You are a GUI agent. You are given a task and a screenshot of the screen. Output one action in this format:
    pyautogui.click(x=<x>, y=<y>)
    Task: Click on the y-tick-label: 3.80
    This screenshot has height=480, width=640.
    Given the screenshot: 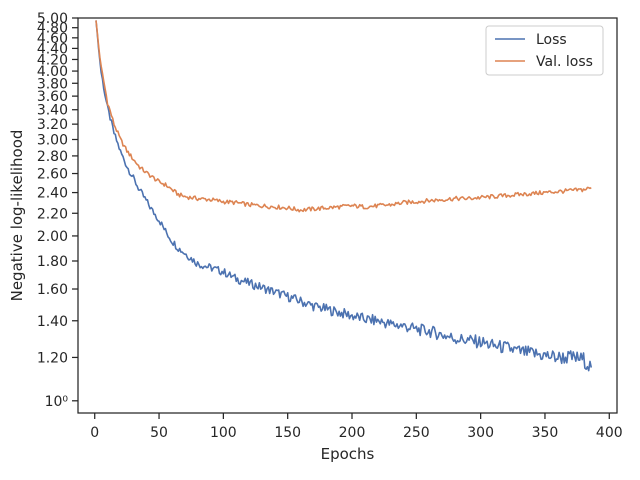 What is the action you would take?
    pyautogui.click(x=52, y=84)
    